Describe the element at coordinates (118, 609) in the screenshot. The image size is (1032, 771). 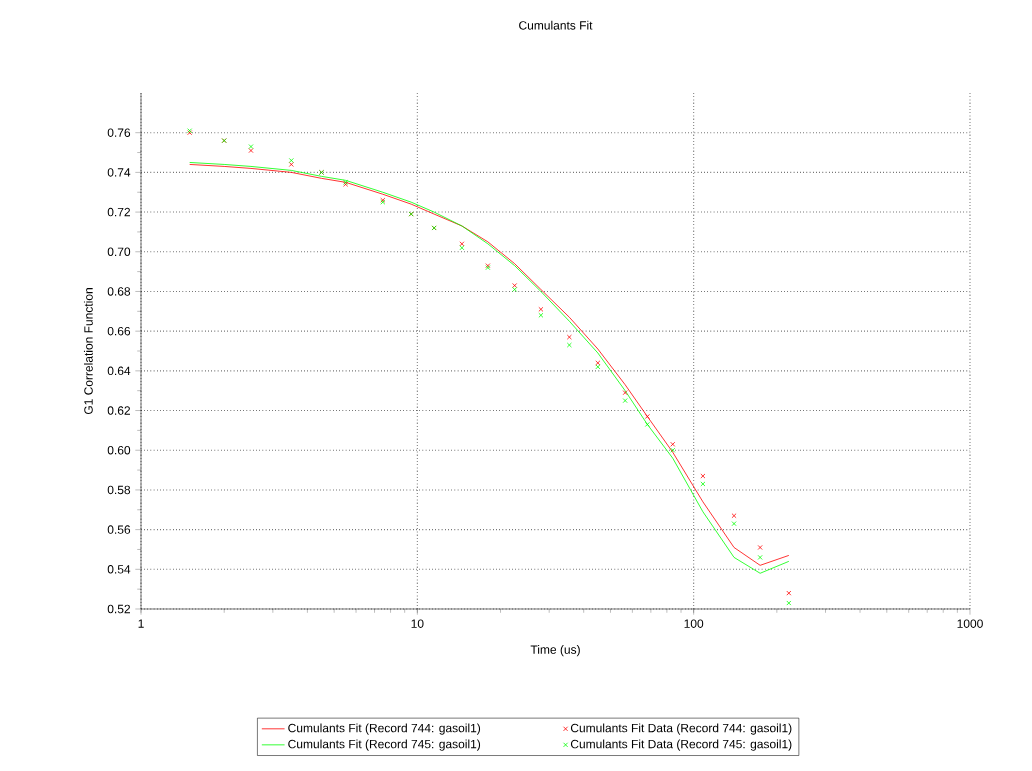
I see `y-tick-label: 0.52` at that location.